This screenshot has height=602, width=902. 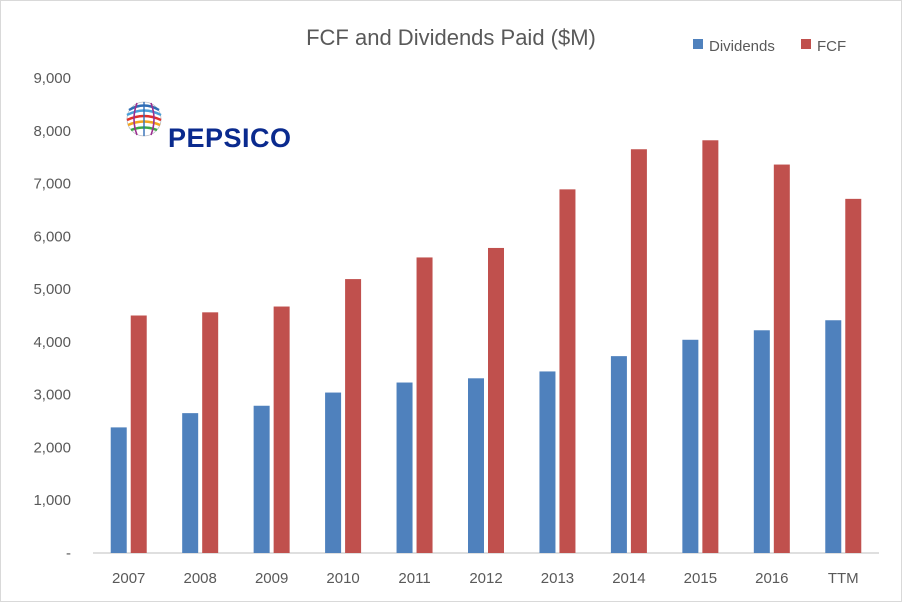 What do you see at coordinates (52, 289) in the screenshot?
I see `y-tick-label: 5,000` at bounding box center [52, 289].